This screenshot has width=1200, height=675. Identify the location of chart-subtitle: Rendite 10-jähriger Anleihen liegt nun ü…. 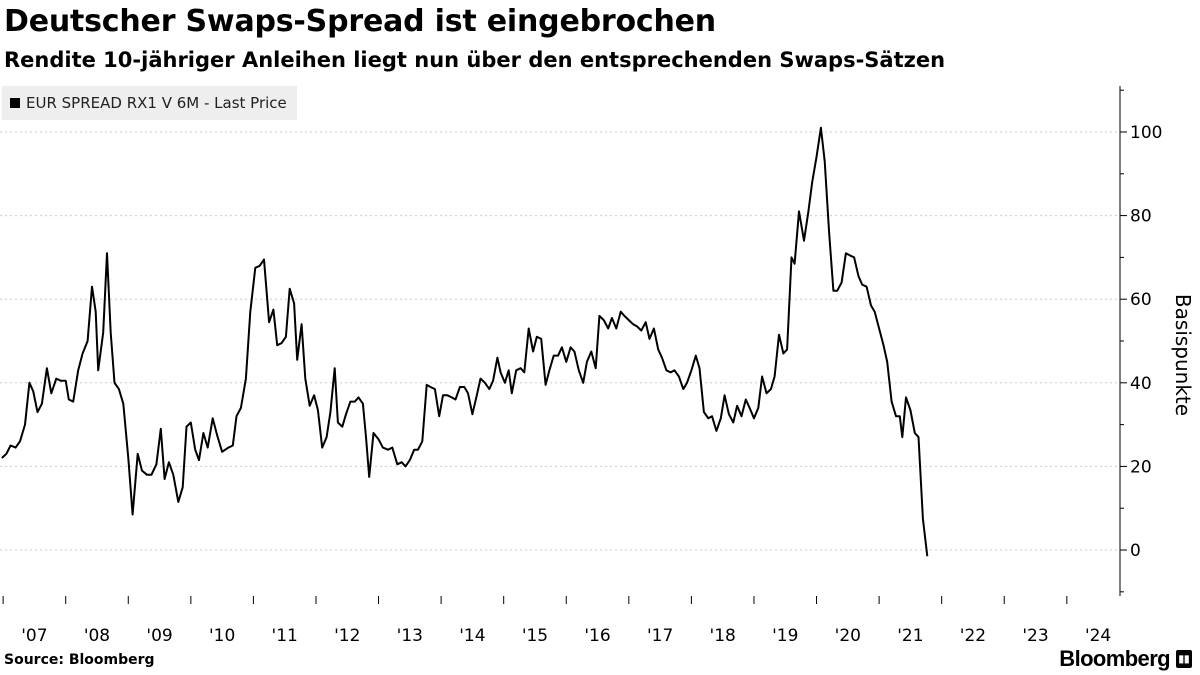
(475, 60).